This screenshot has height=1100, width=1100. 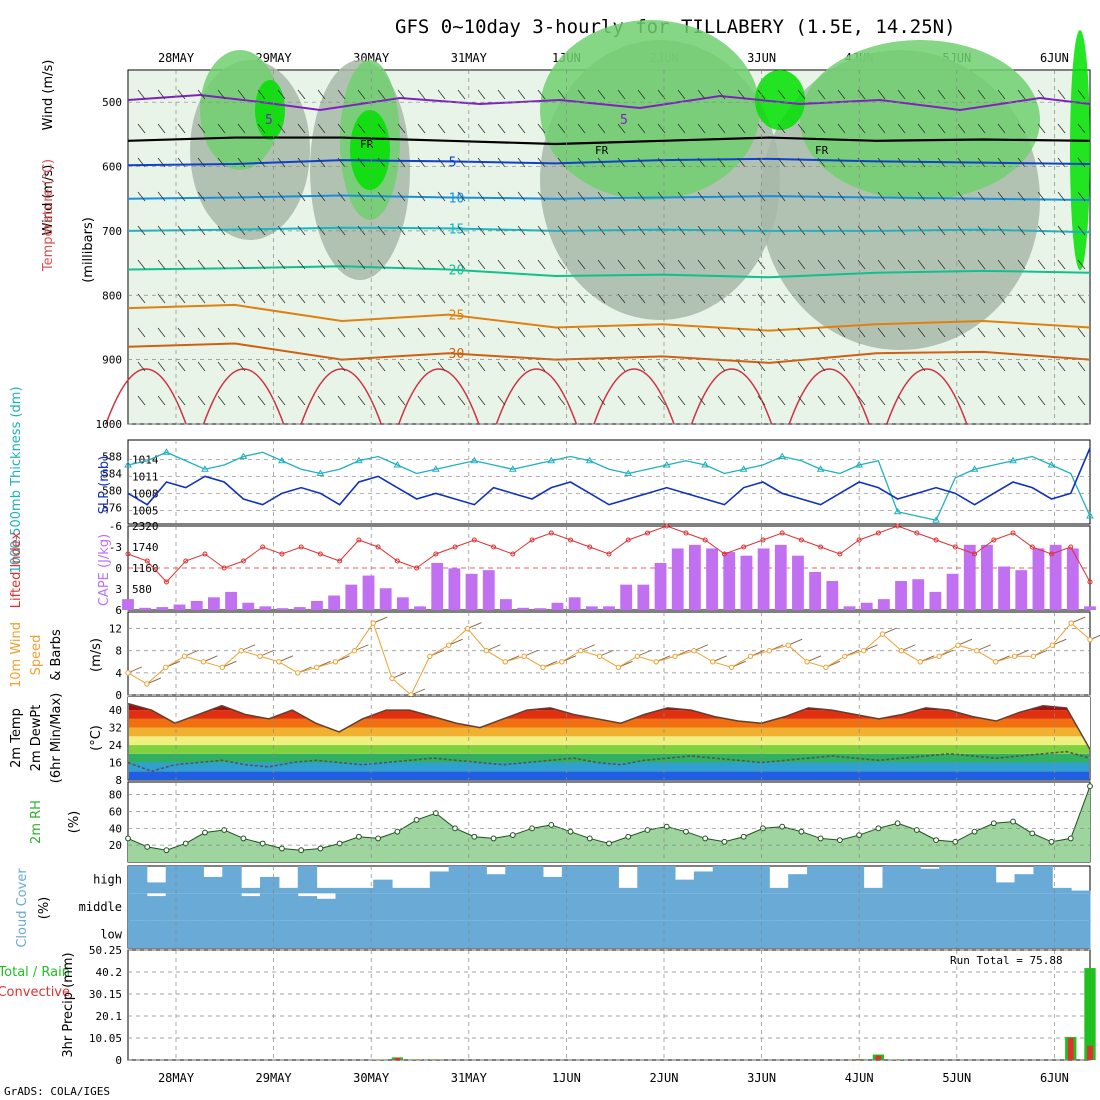 What do you see at coordinates (609, 476) in the screenshot?
I see `slp-line` at bounding box center [609, 476].